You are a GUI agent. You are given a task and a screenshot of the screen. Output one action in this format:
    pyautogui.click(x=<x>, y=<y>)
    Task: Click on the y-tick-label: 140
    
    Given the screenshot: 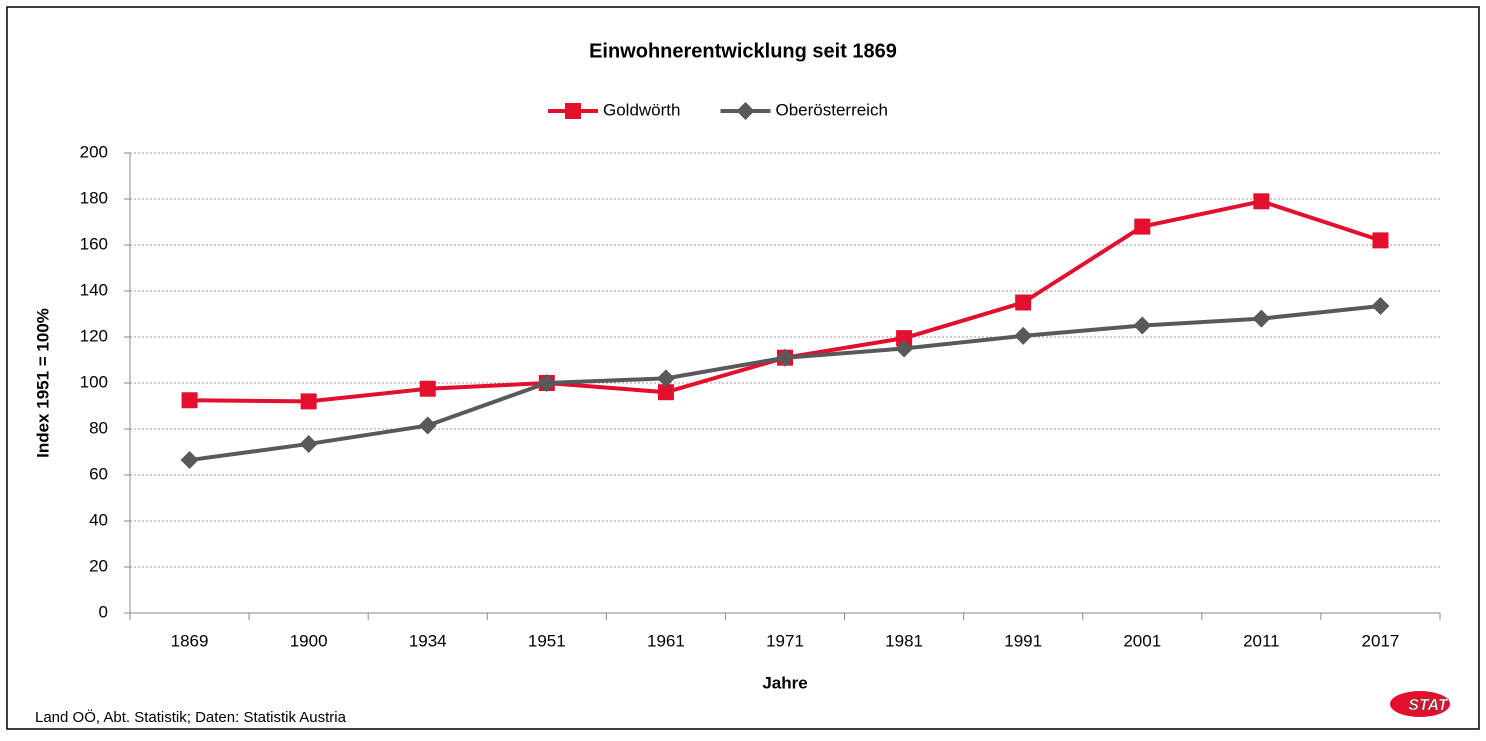 What is the action you would take?
    pyautogui.click(x=94, y=289)
    